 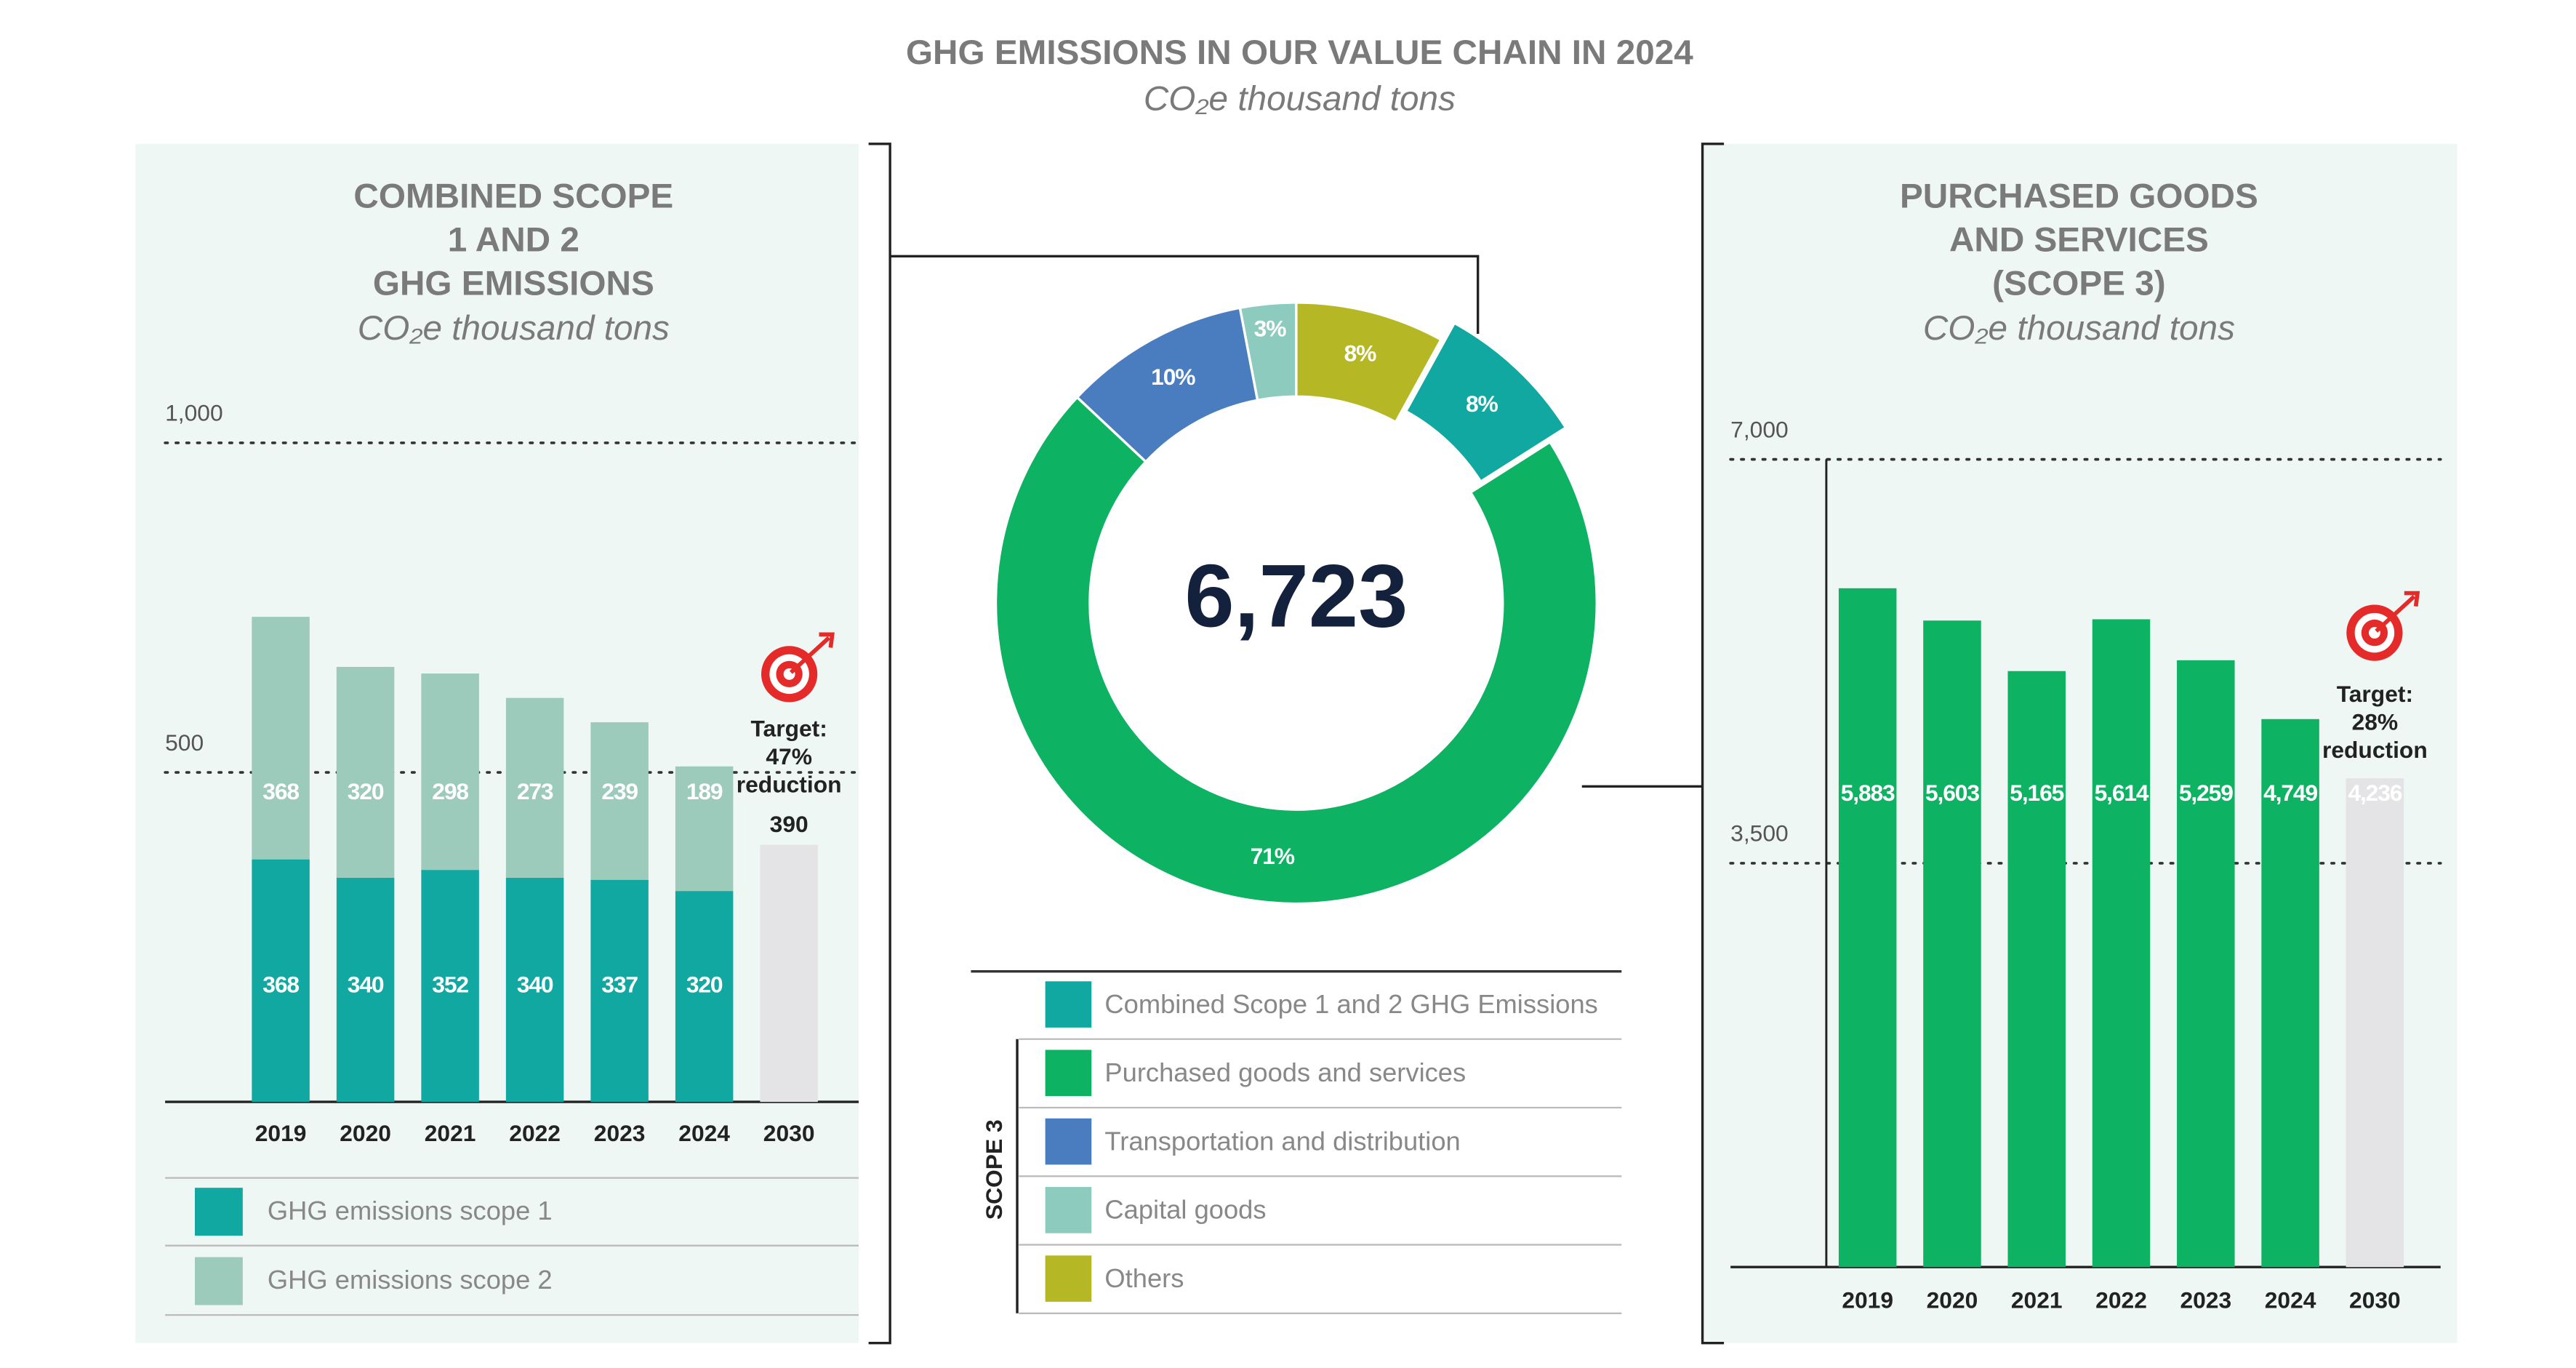 What do you see at coordinates (789, 824) in the screenshot?
I see `target-value: 390` at bounding box center [789, 824].